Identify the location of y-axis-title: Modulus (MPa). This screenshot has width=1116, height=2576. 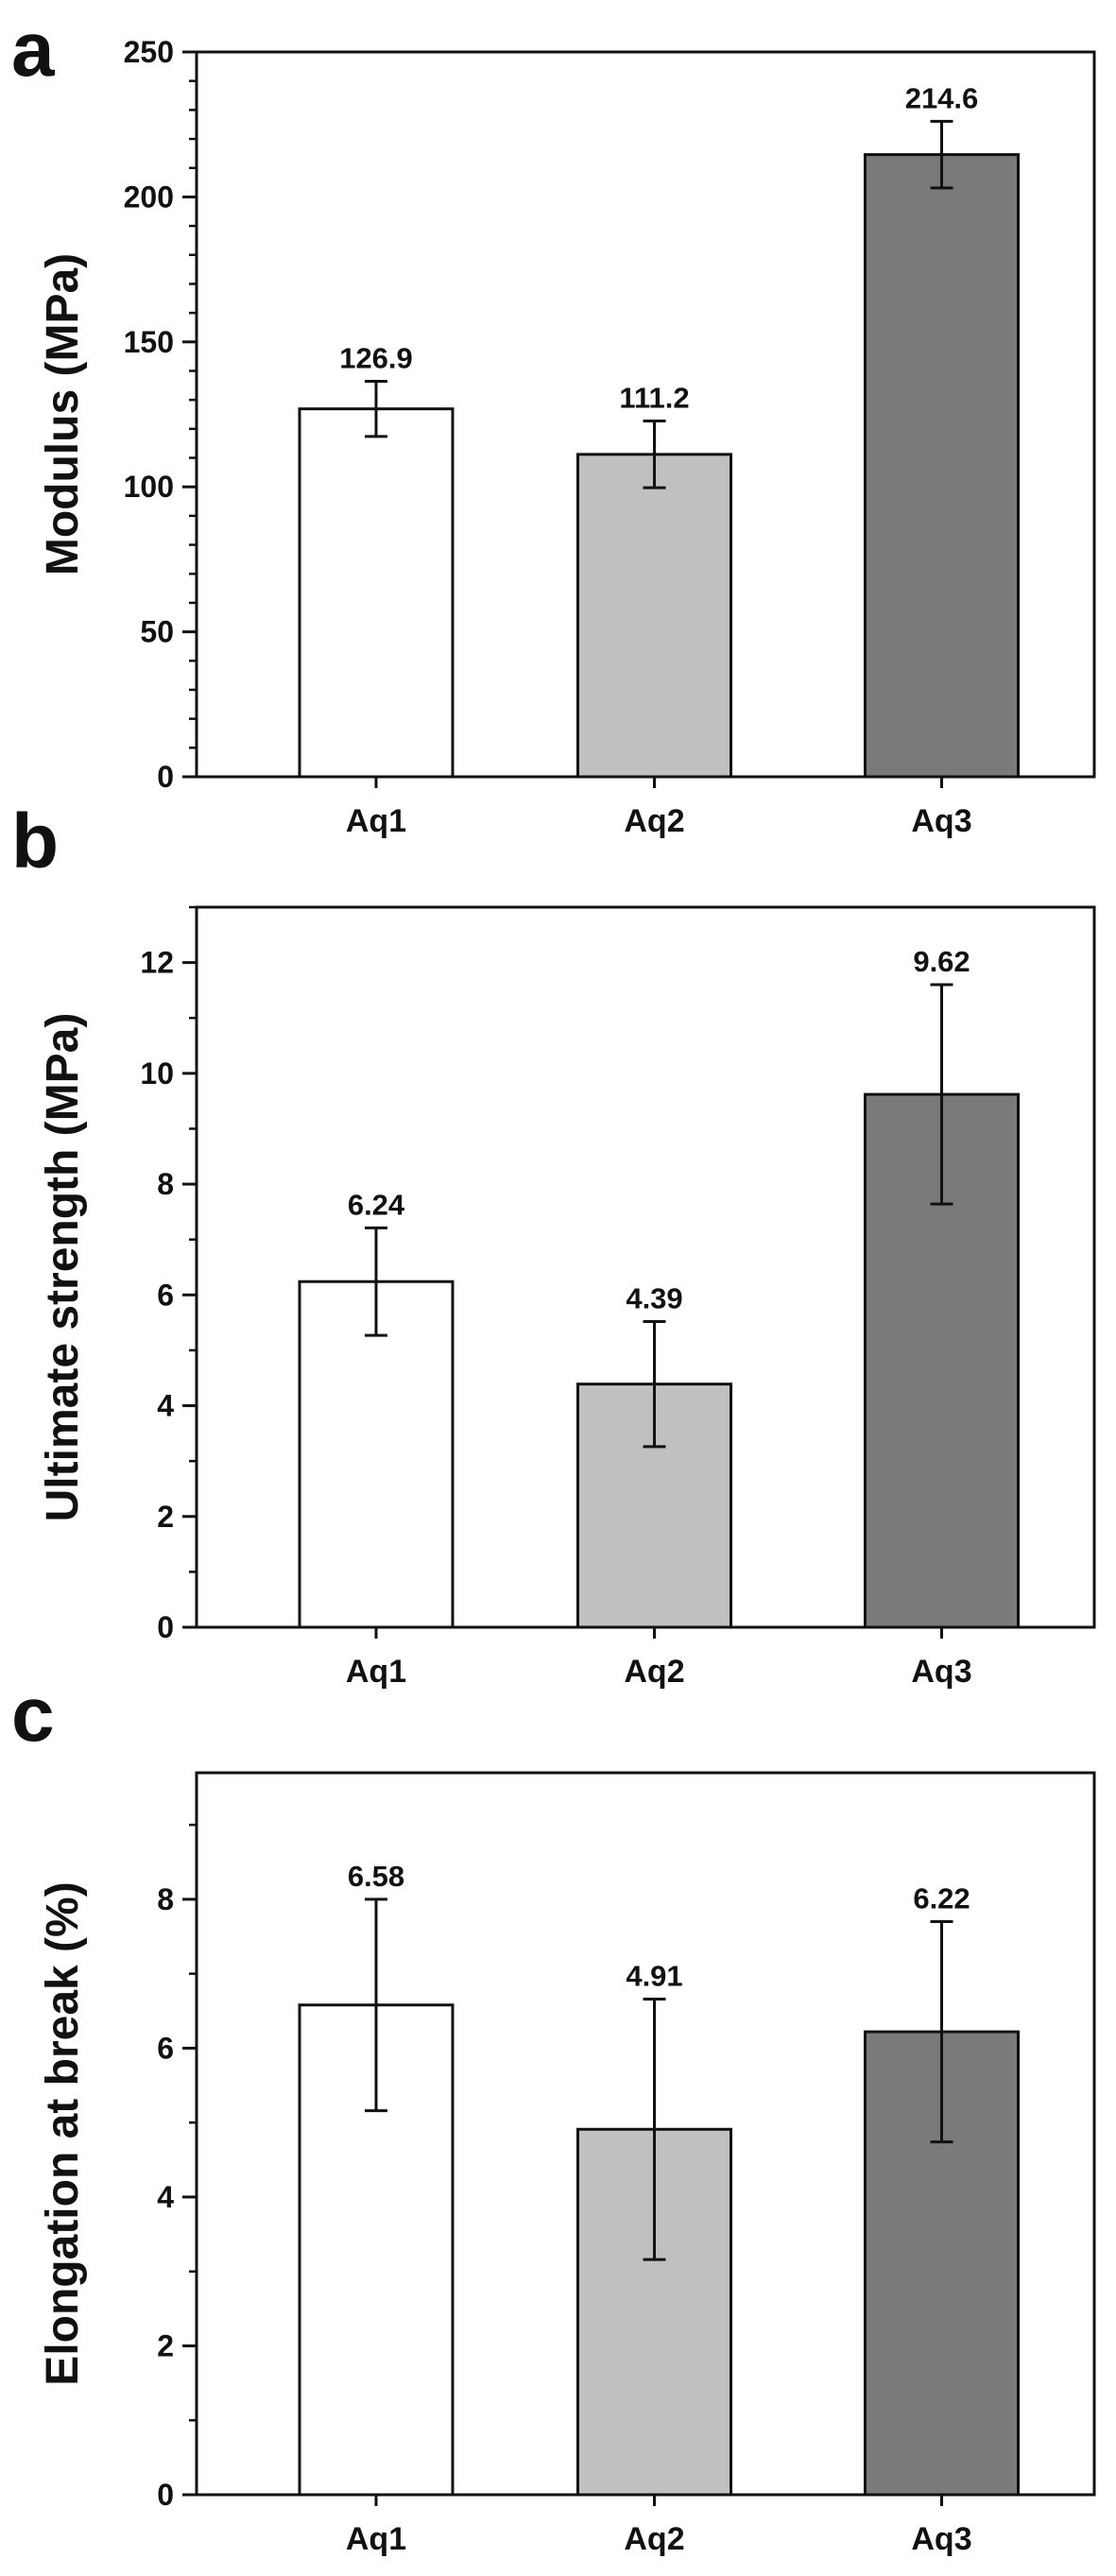
(63, 414).